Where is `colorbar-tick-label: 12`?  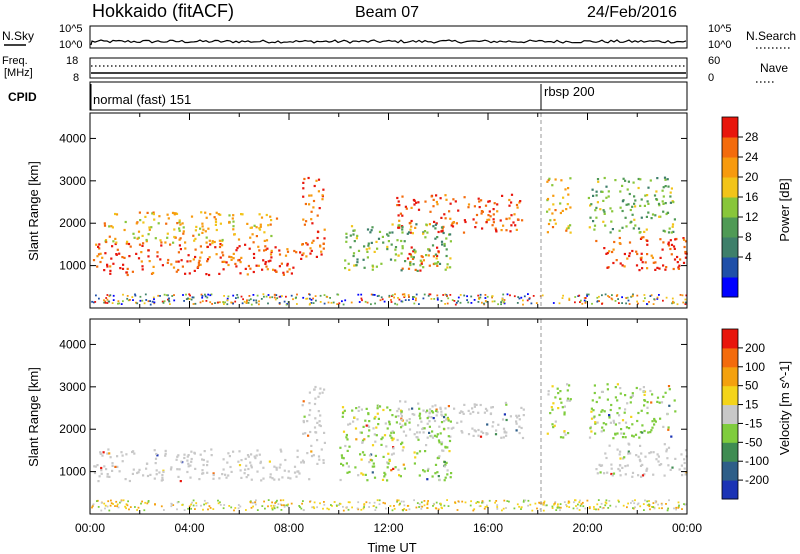
colorbar-tick-label: 12 is located at coordinates (752, 217).